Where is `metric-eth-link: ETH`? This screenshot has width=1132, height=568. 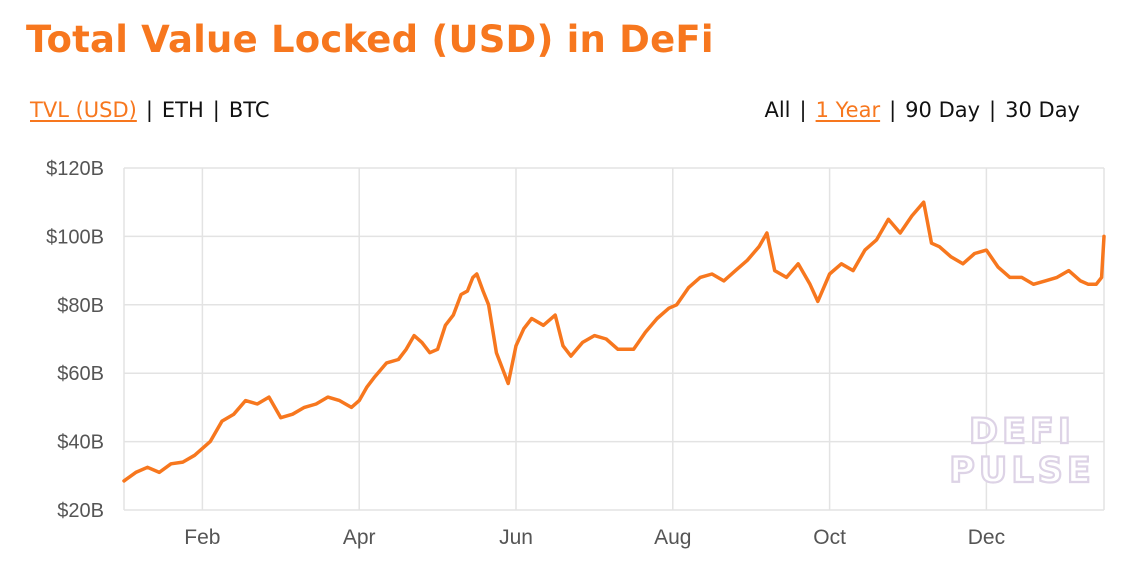
metric-eth-link: ETH is located at coordinates (182, 110).